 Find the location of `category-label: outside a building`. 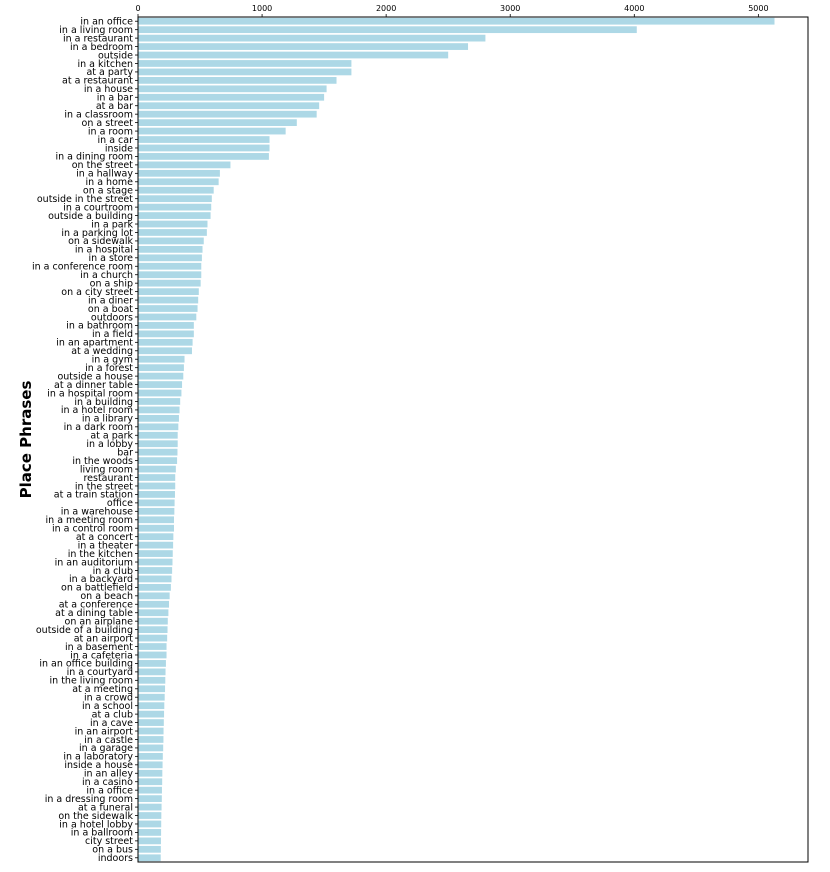

category-label: outside a building is located at coordinates (90, 216).